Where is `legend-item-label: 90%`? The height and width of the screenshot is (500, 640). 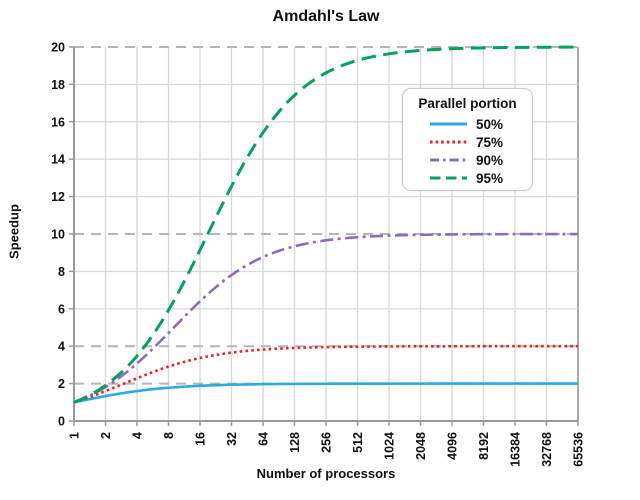 legend-item-label: 90% is located at coordinates (490, 160).